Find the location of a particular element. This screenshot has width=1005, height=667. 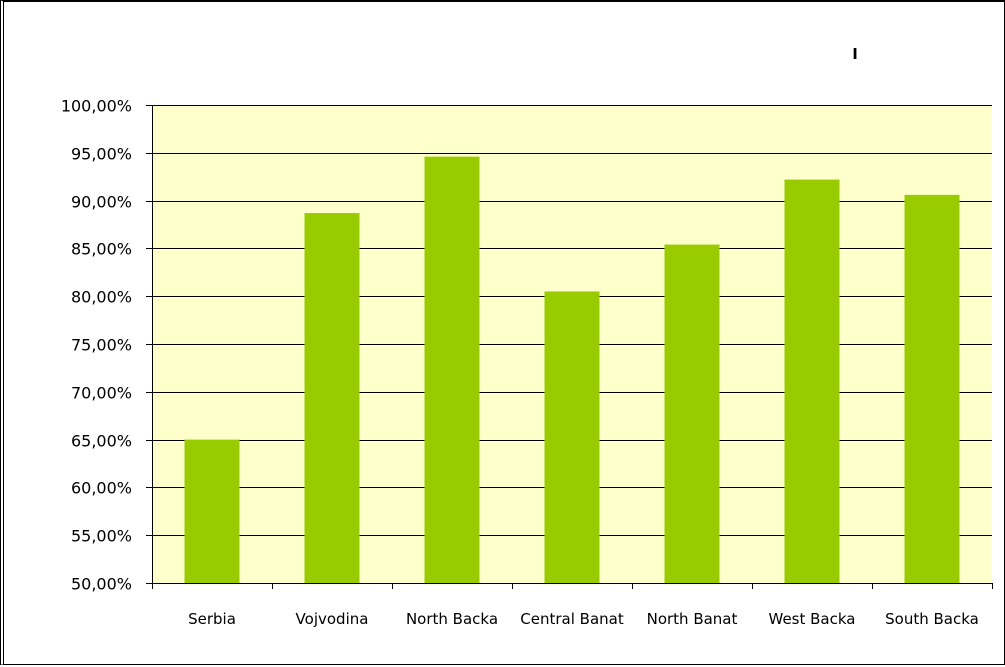

y-tick-label: 50,00% is located at coordinates (101, 584).